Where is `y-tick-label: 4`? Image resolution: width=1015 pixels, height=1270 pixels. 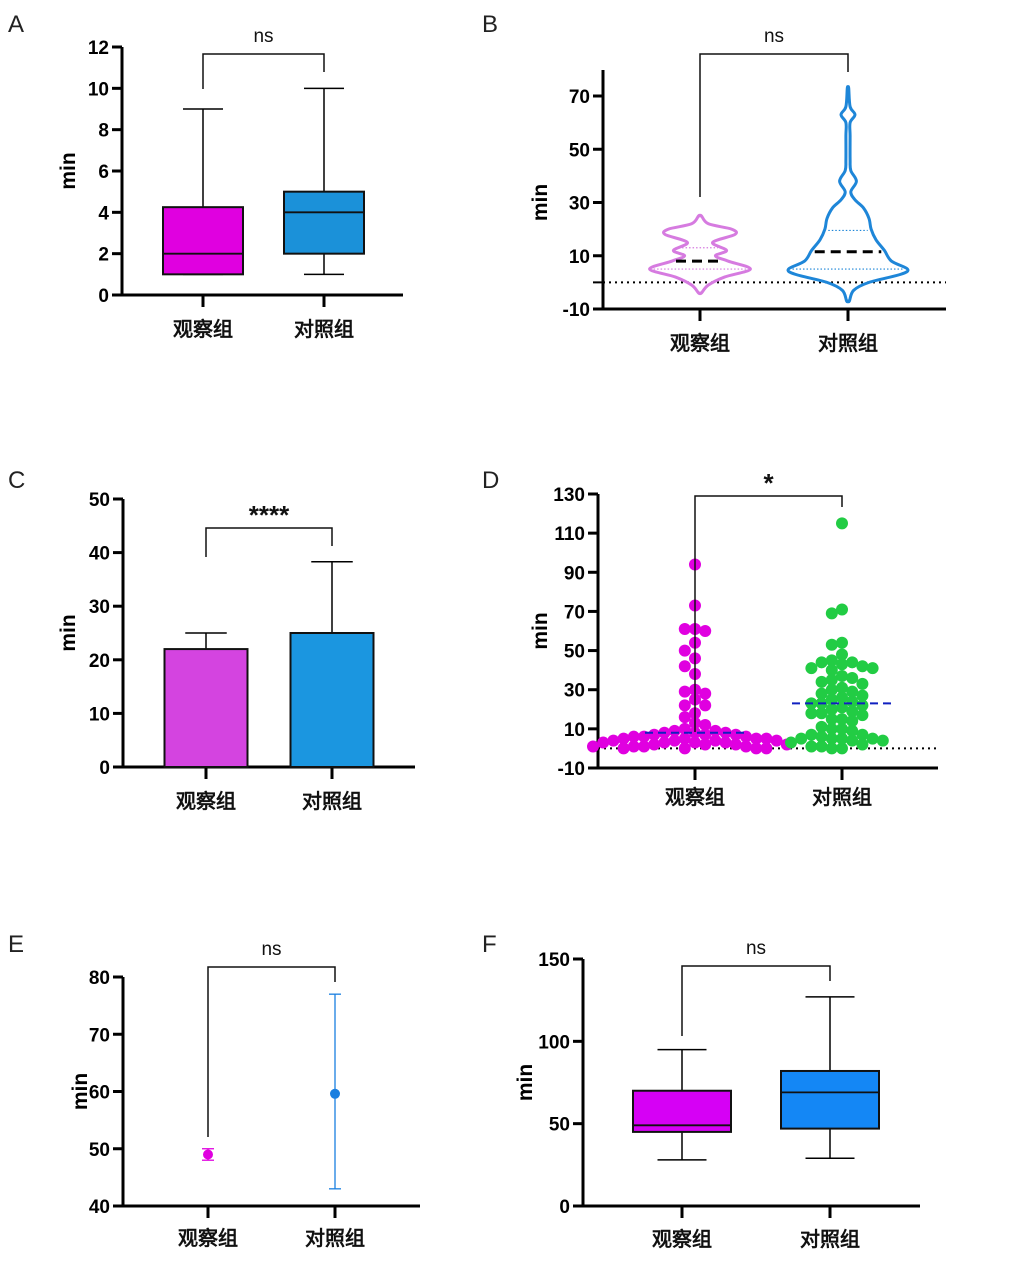 y-tick-label: 4 is located at coordinates (103, 213).